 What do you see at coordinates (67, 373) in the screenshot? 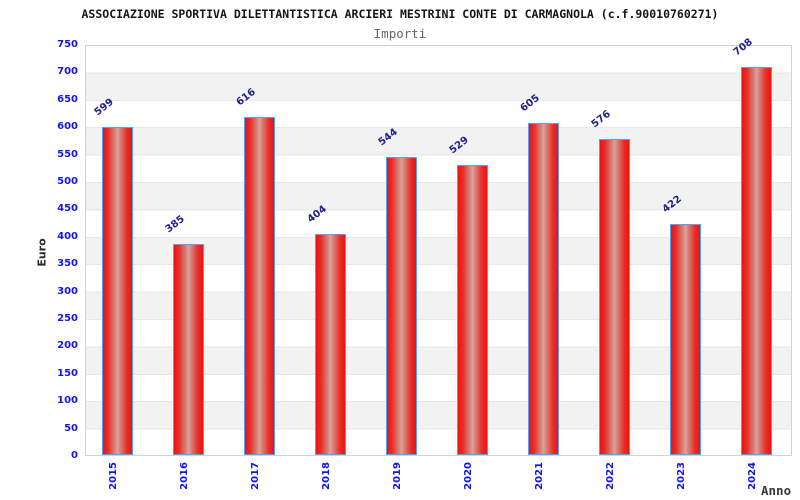
I see `y-axis-tick-label: 150` at bounding box center [67, 373].